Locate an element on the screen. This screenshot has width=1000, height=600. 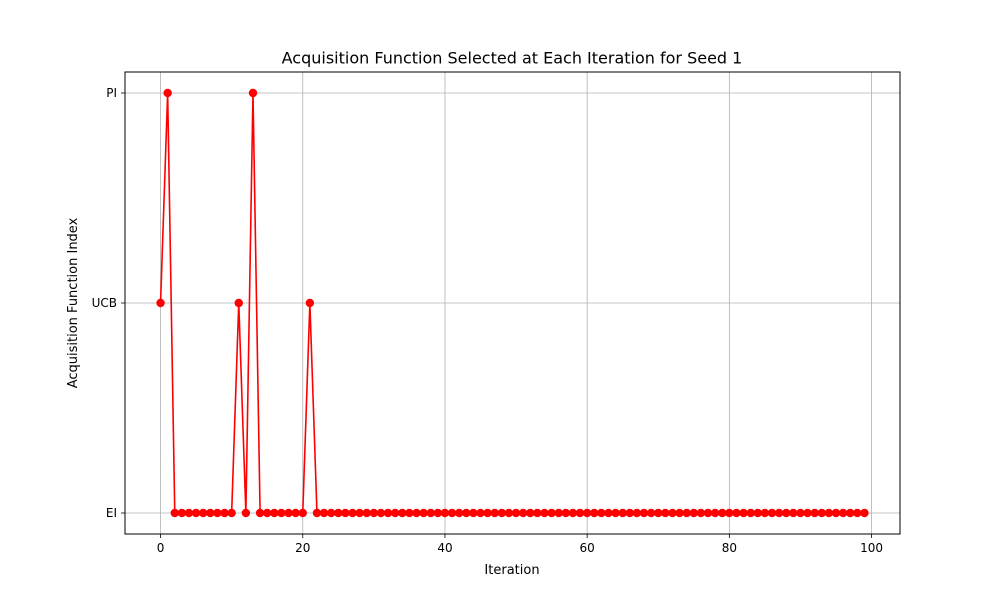
y-tick-label: EI is located at coordinates (111, 513).